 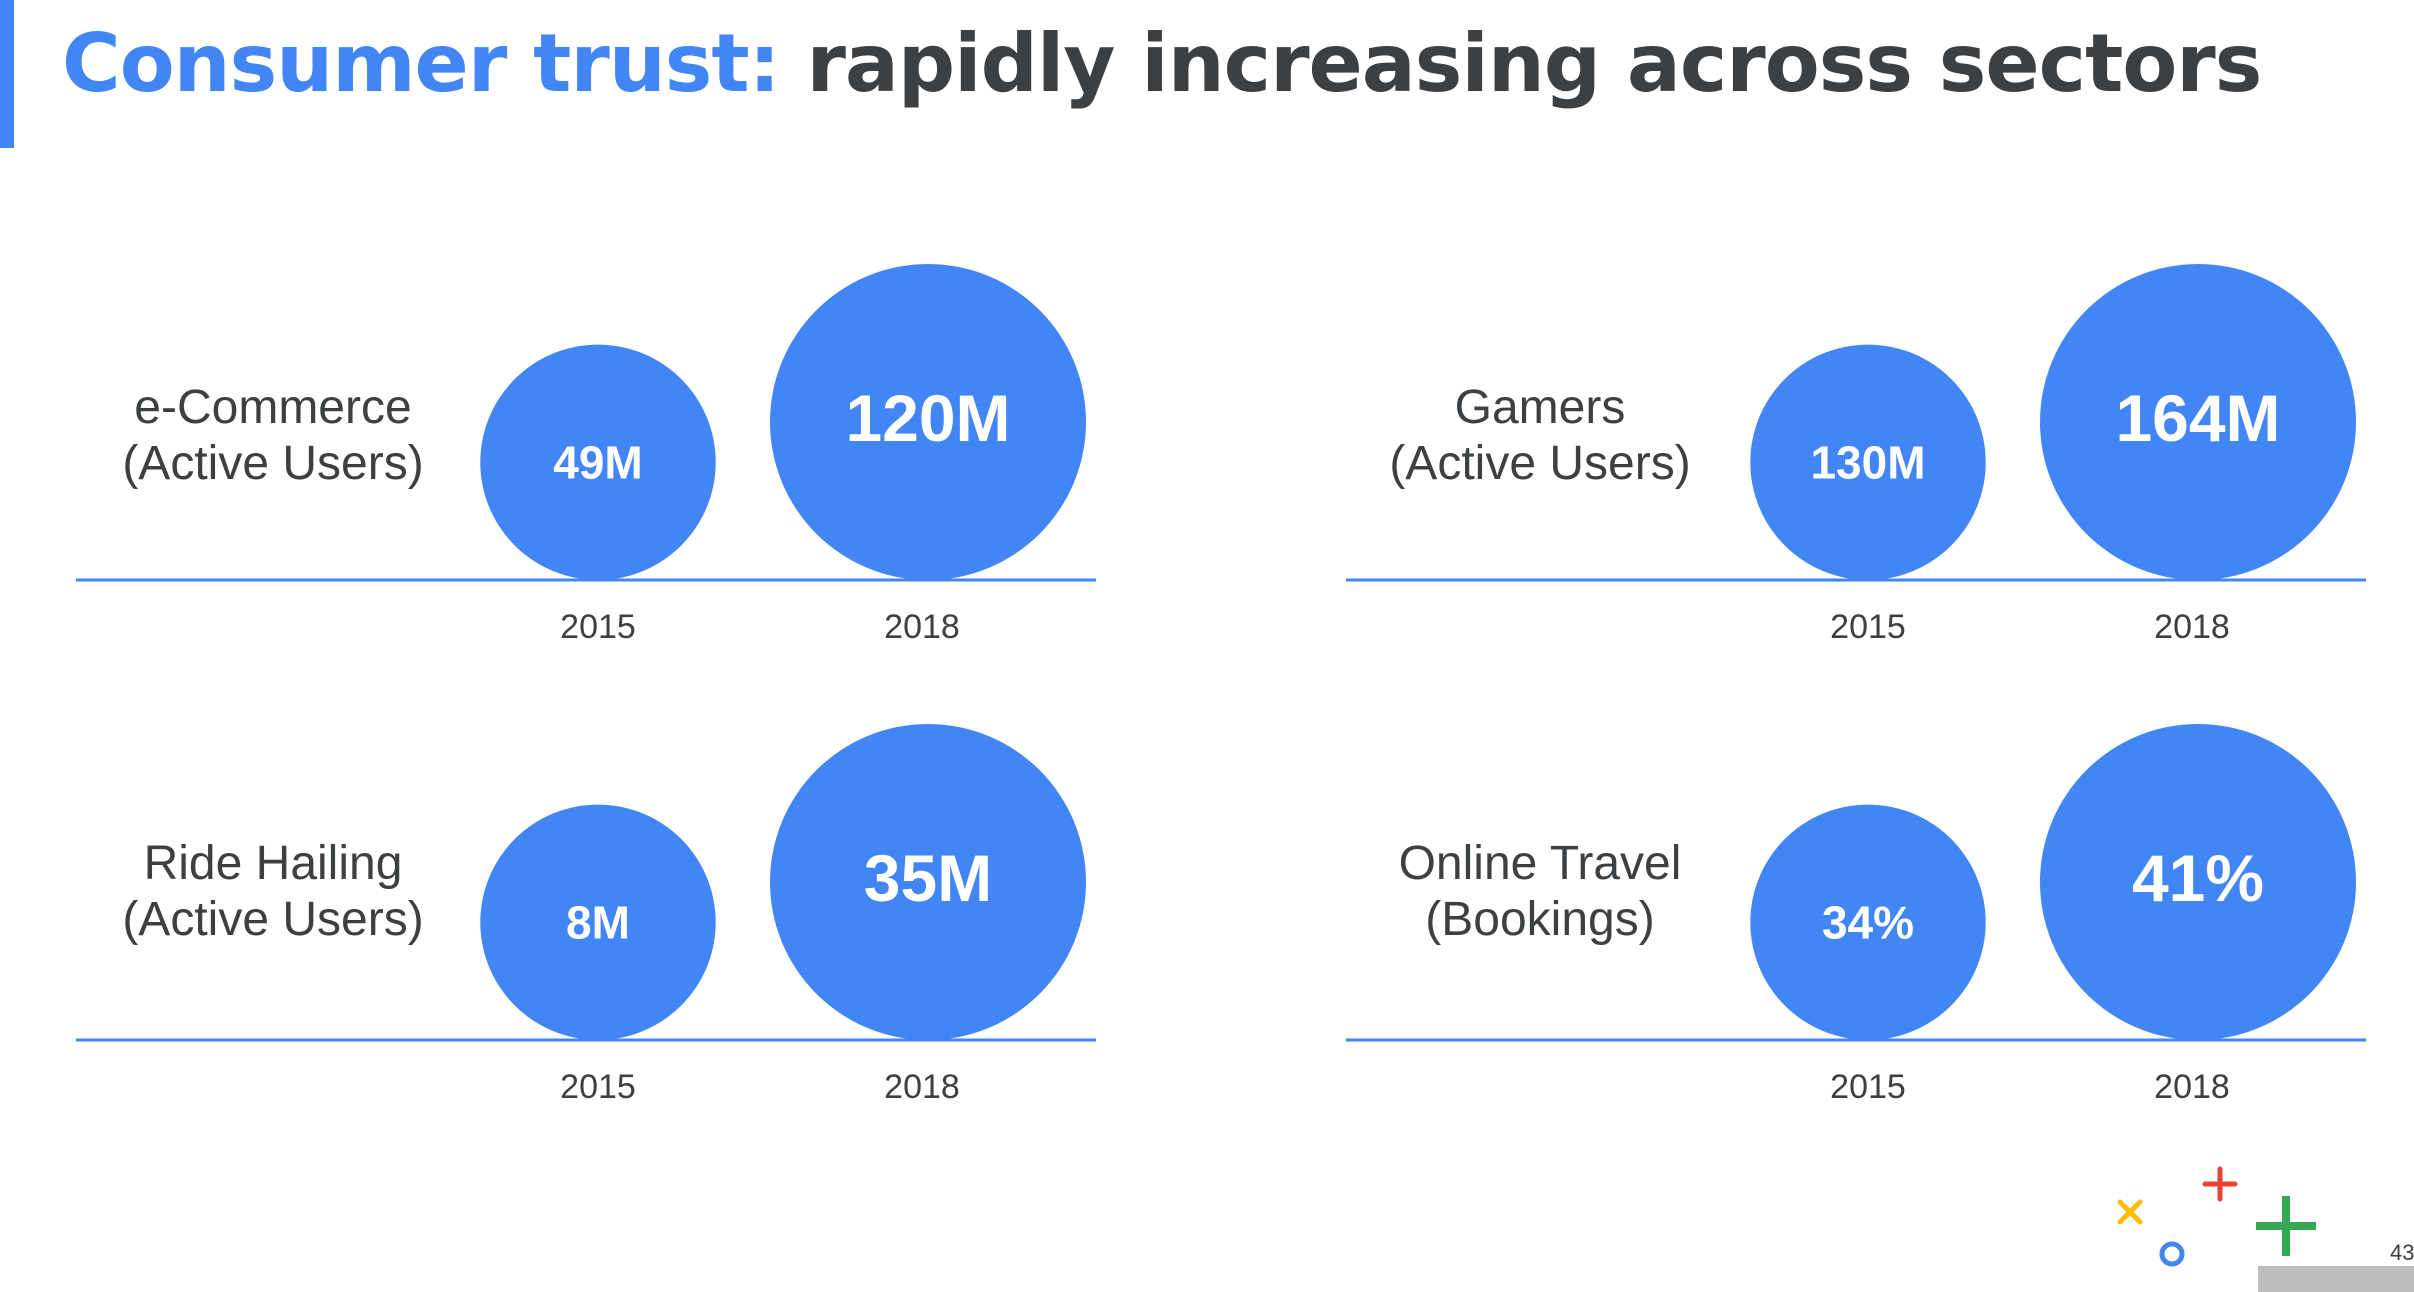 I want to click on panel-label-line1: Ride Hailing, so click(x=273, y=863).